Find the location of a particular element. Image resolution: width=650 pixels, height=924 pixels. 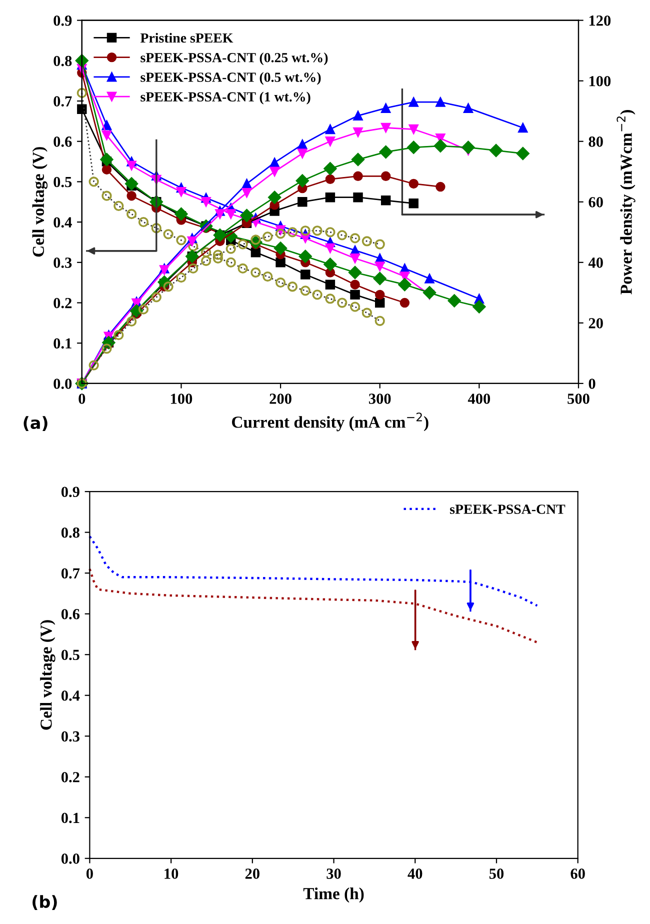

y-tick-label: 0.0 is located at coordinates (63, 383).